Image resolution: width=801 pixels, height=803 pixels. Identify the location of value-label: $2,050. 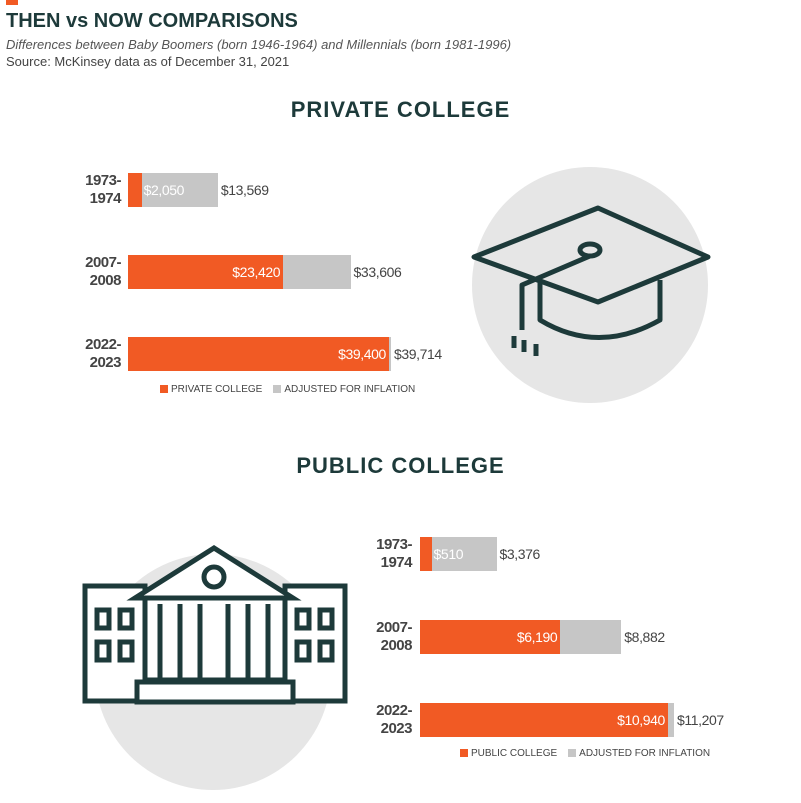
(164, 190).